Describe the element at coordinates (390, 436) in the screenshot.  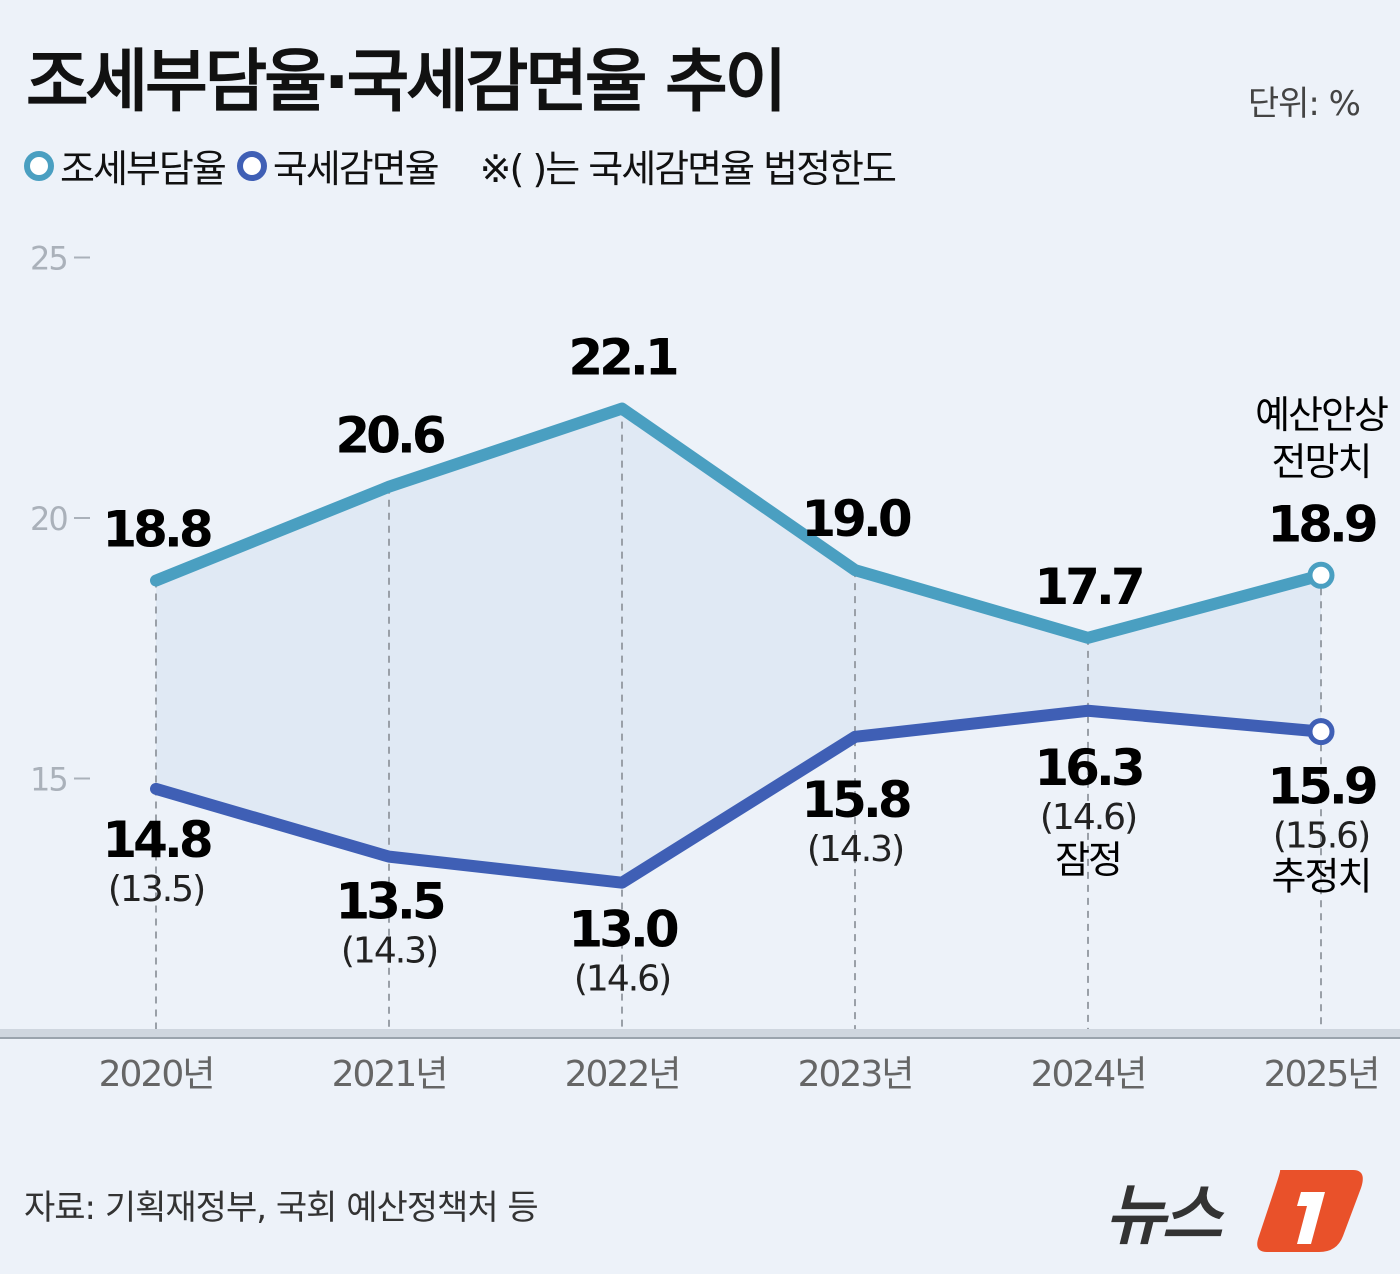
I see `tax-burden-value-label: 20.6` at that location.